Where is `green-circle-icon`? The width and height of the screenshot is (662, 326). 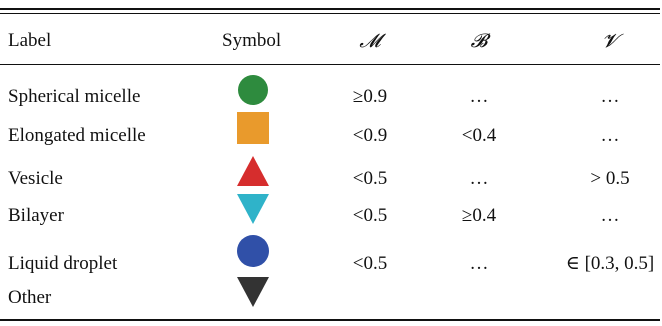 green-circle-icon is located at coordinates (253, 90).